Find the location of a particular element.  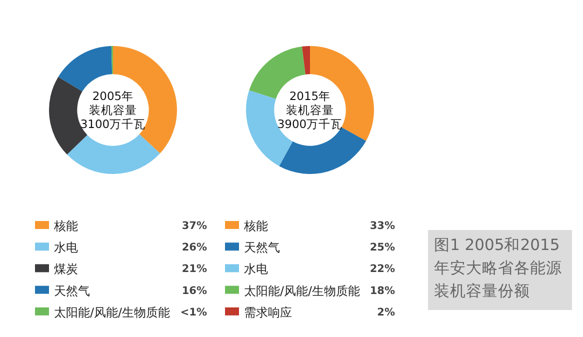

data-label: 16% is located at coordinates (195, 290).